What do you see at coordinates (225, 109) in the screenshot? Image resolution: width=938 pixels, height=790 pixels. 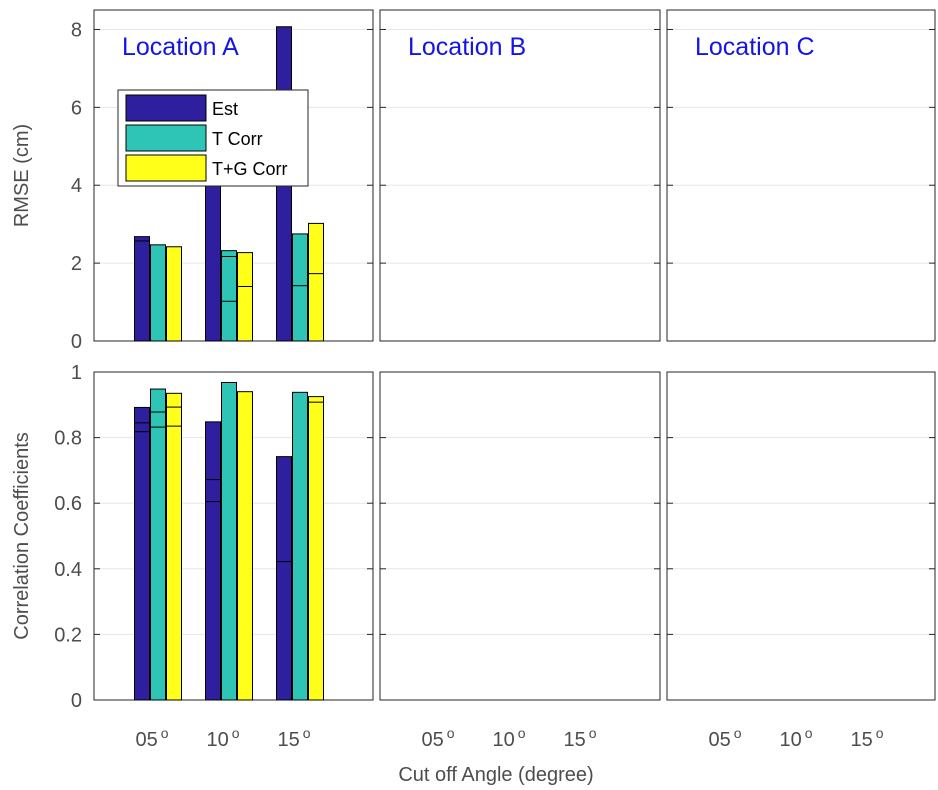 I see `legend-label: Est` at bounding box center [225, 109].